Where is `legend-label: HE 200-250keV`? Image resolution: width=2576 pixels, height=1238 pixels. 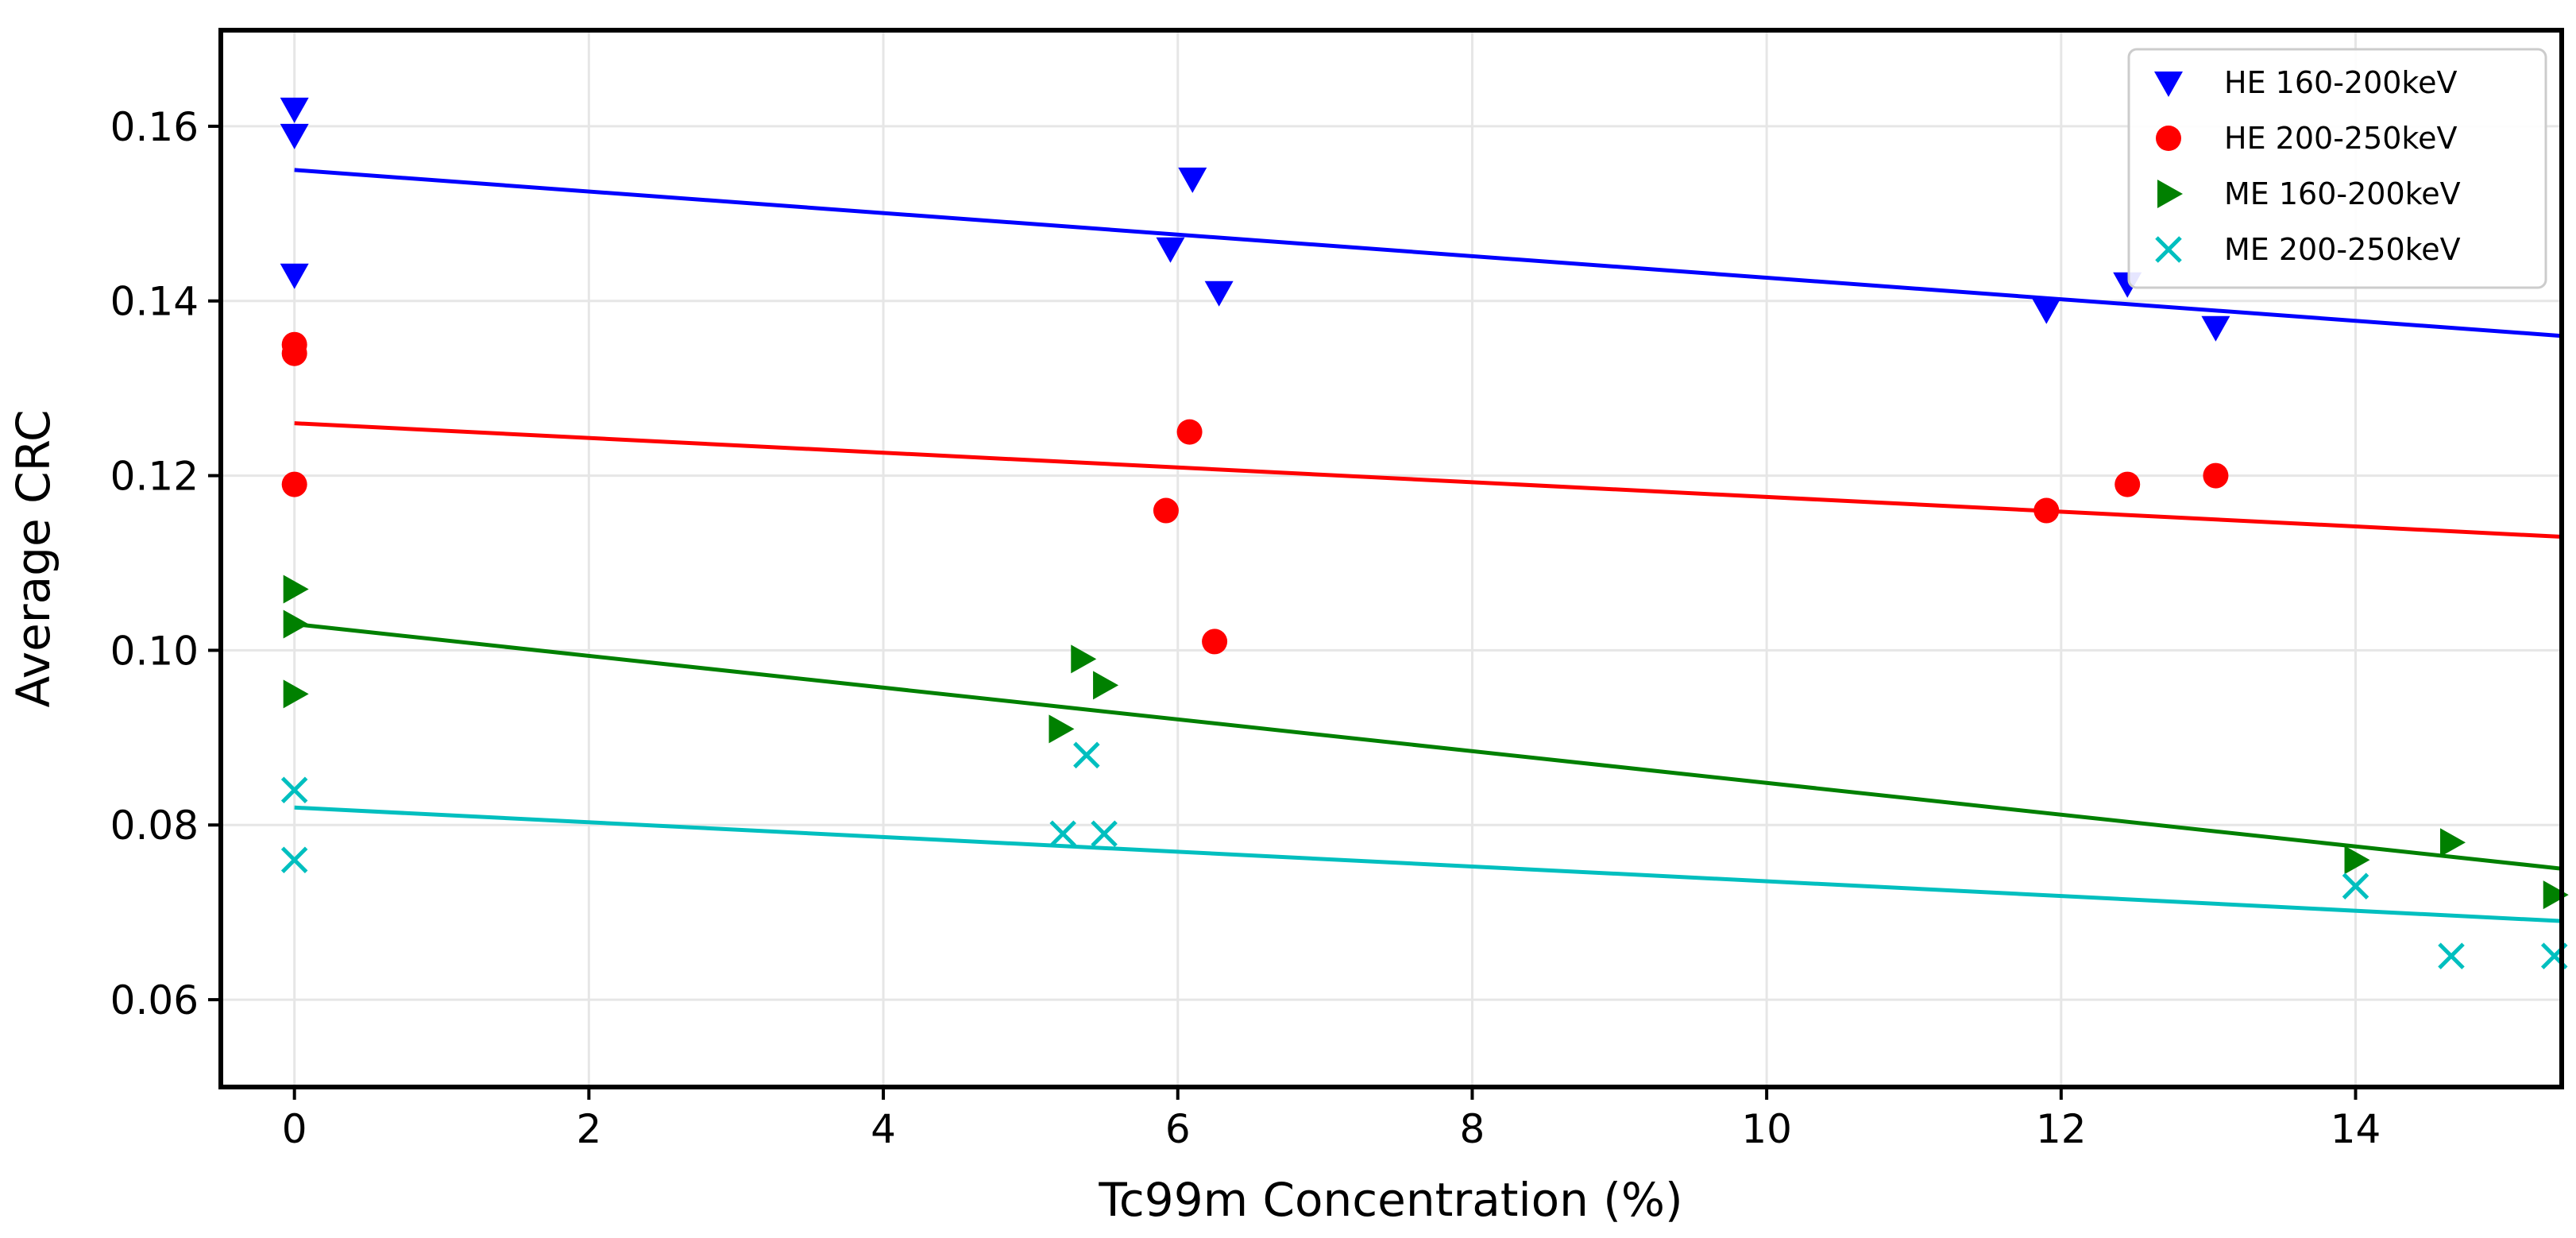 legend-label: HE 200-250keV is located at coordinates (2340, 138).